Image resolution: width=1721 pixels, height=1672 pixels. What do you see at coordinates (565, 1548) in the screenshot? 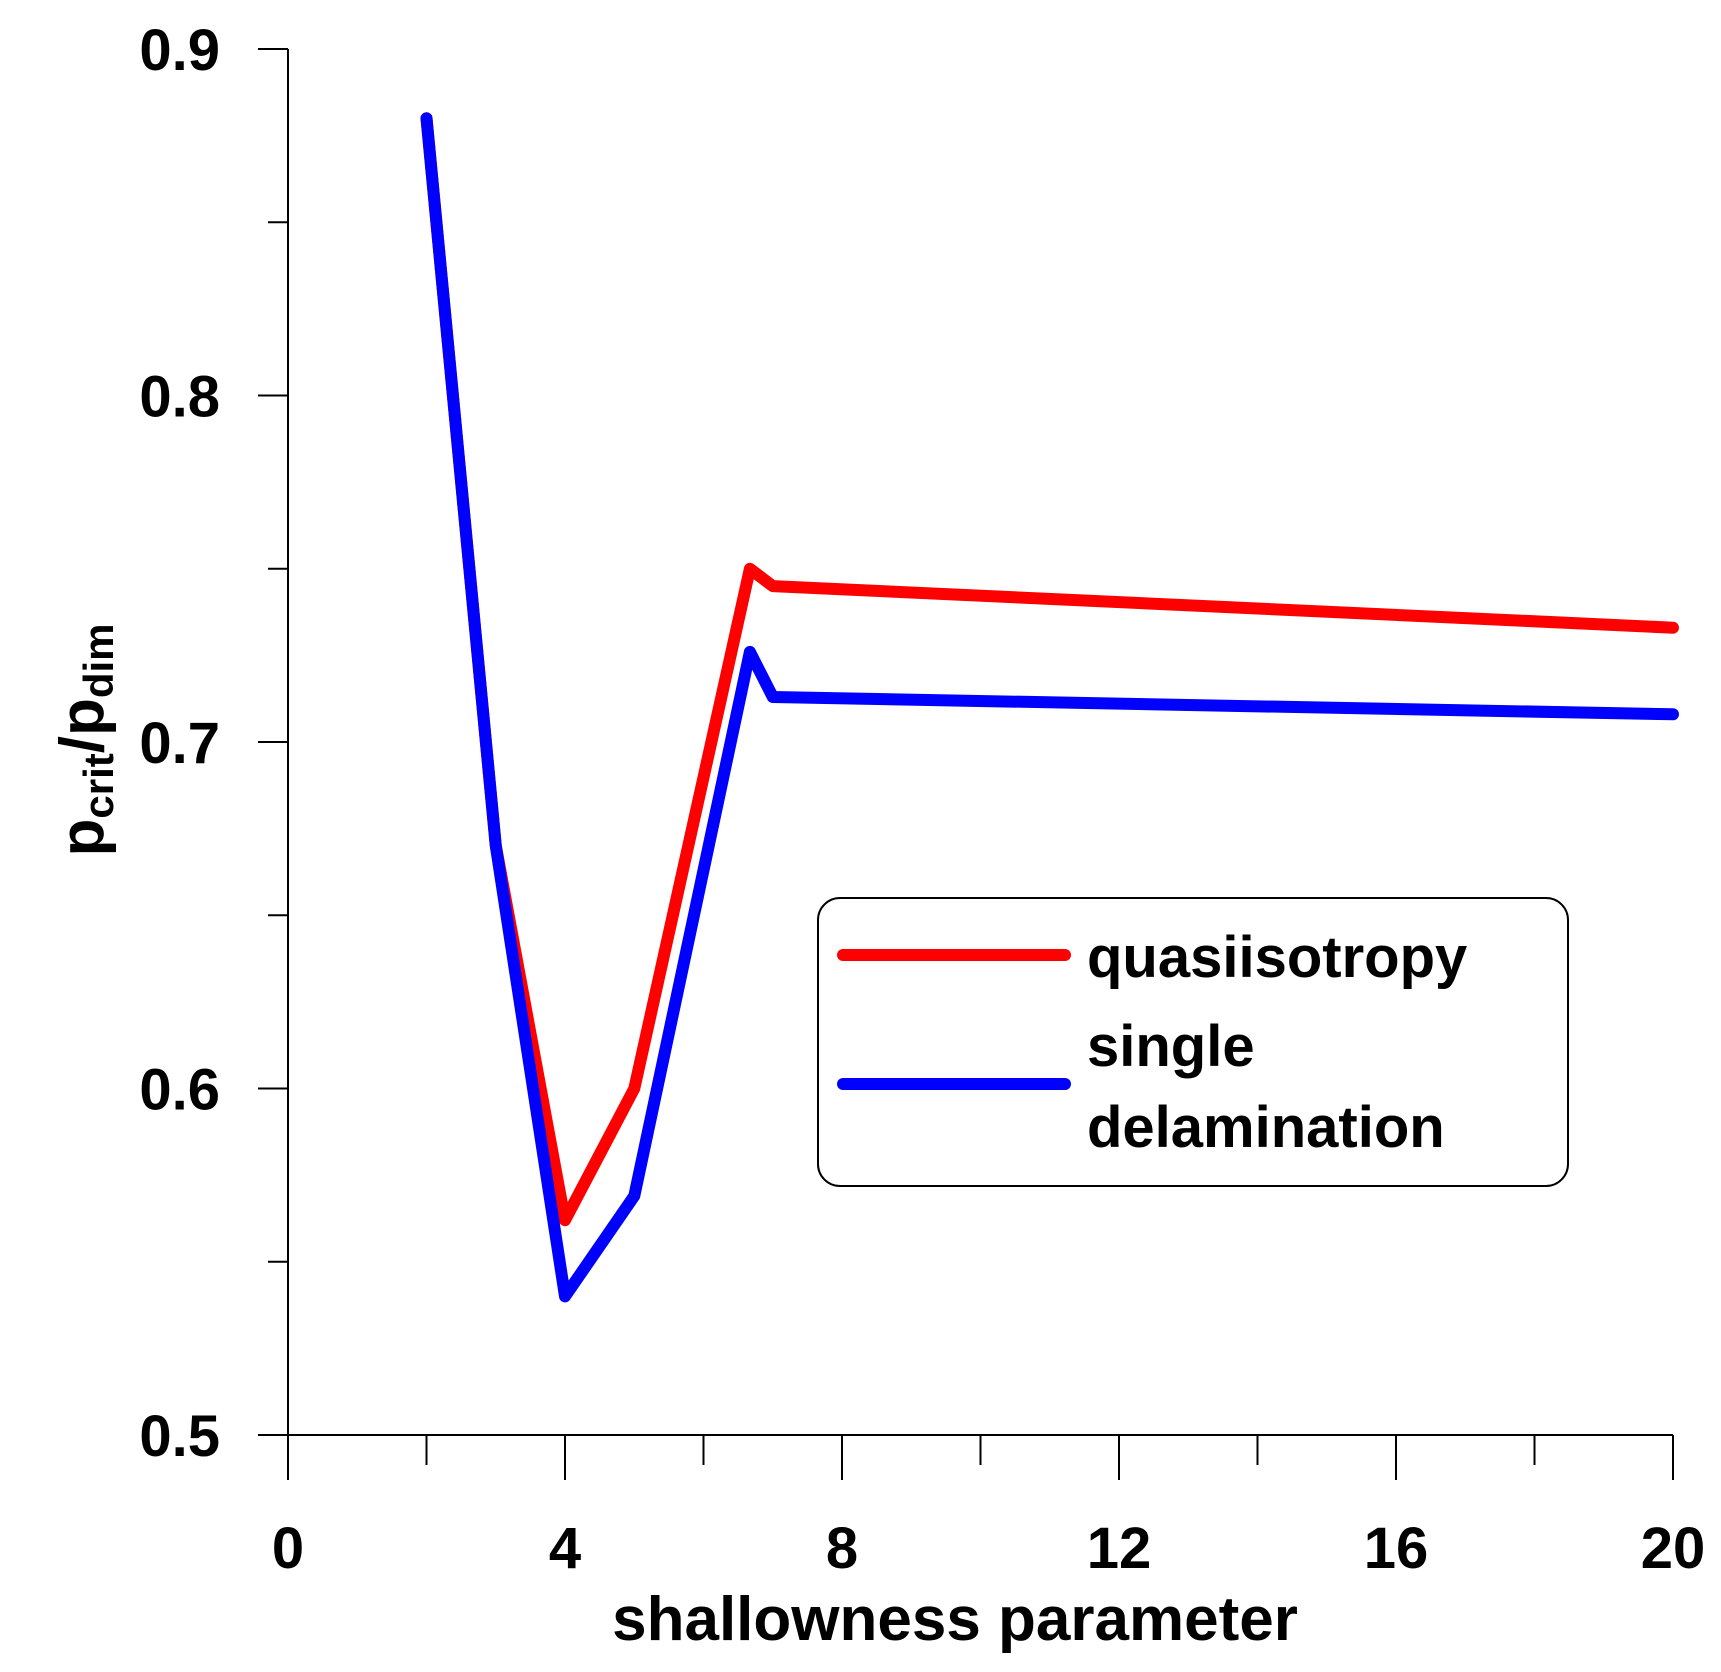
I see `x-tick-label: 4` at bounding box center [565, 1548].